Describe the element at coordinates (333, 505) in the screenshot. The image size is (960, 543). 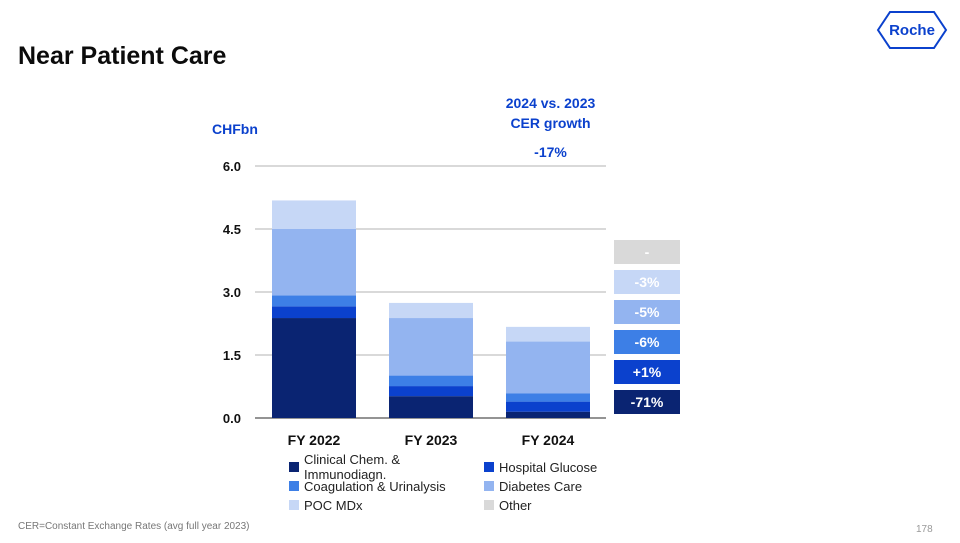
I see `legend-label: POC MDx` at that location.